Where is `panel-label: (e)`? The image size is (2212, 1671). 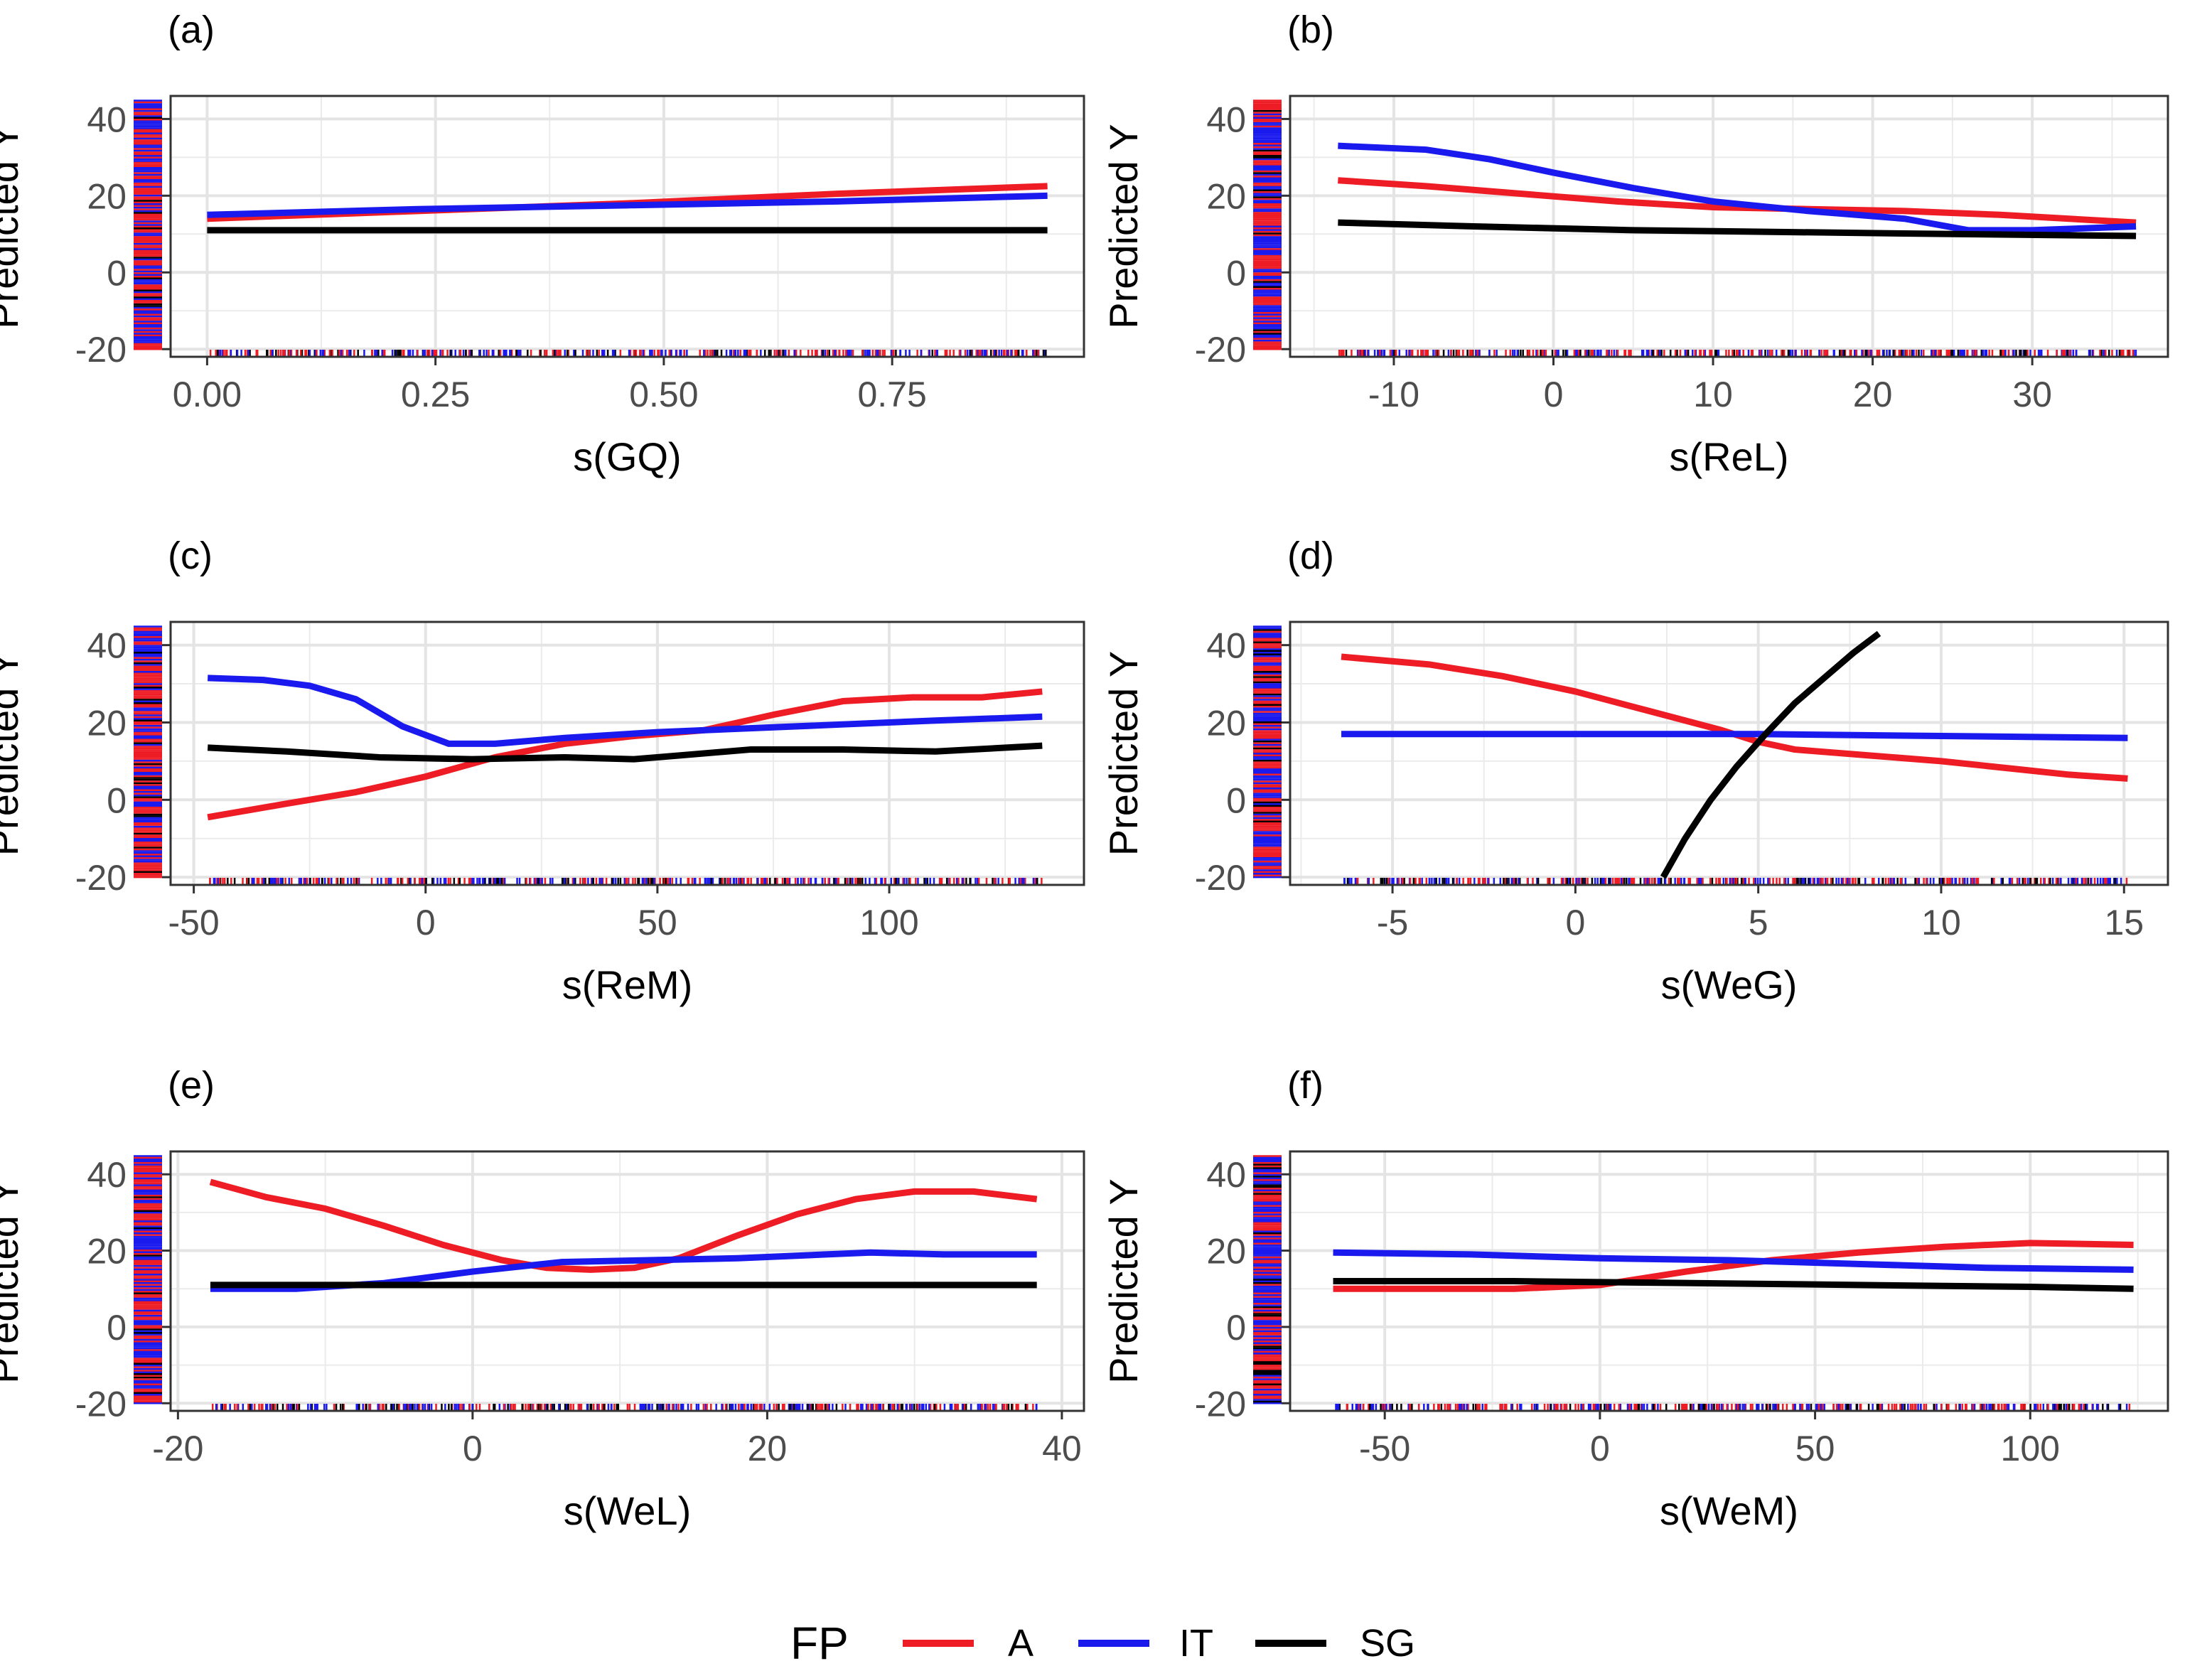 panel-label: (e) is located at coordinates (191, 1085).